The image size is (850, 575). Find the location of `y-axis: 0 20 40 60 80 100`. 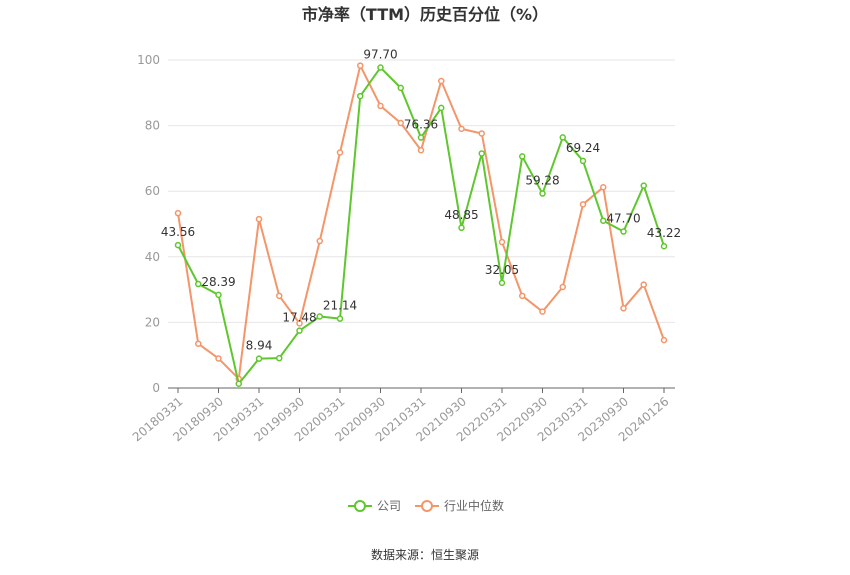

y-axis: 0 20 40 60 80 100 is located at coordinates (148, 224).